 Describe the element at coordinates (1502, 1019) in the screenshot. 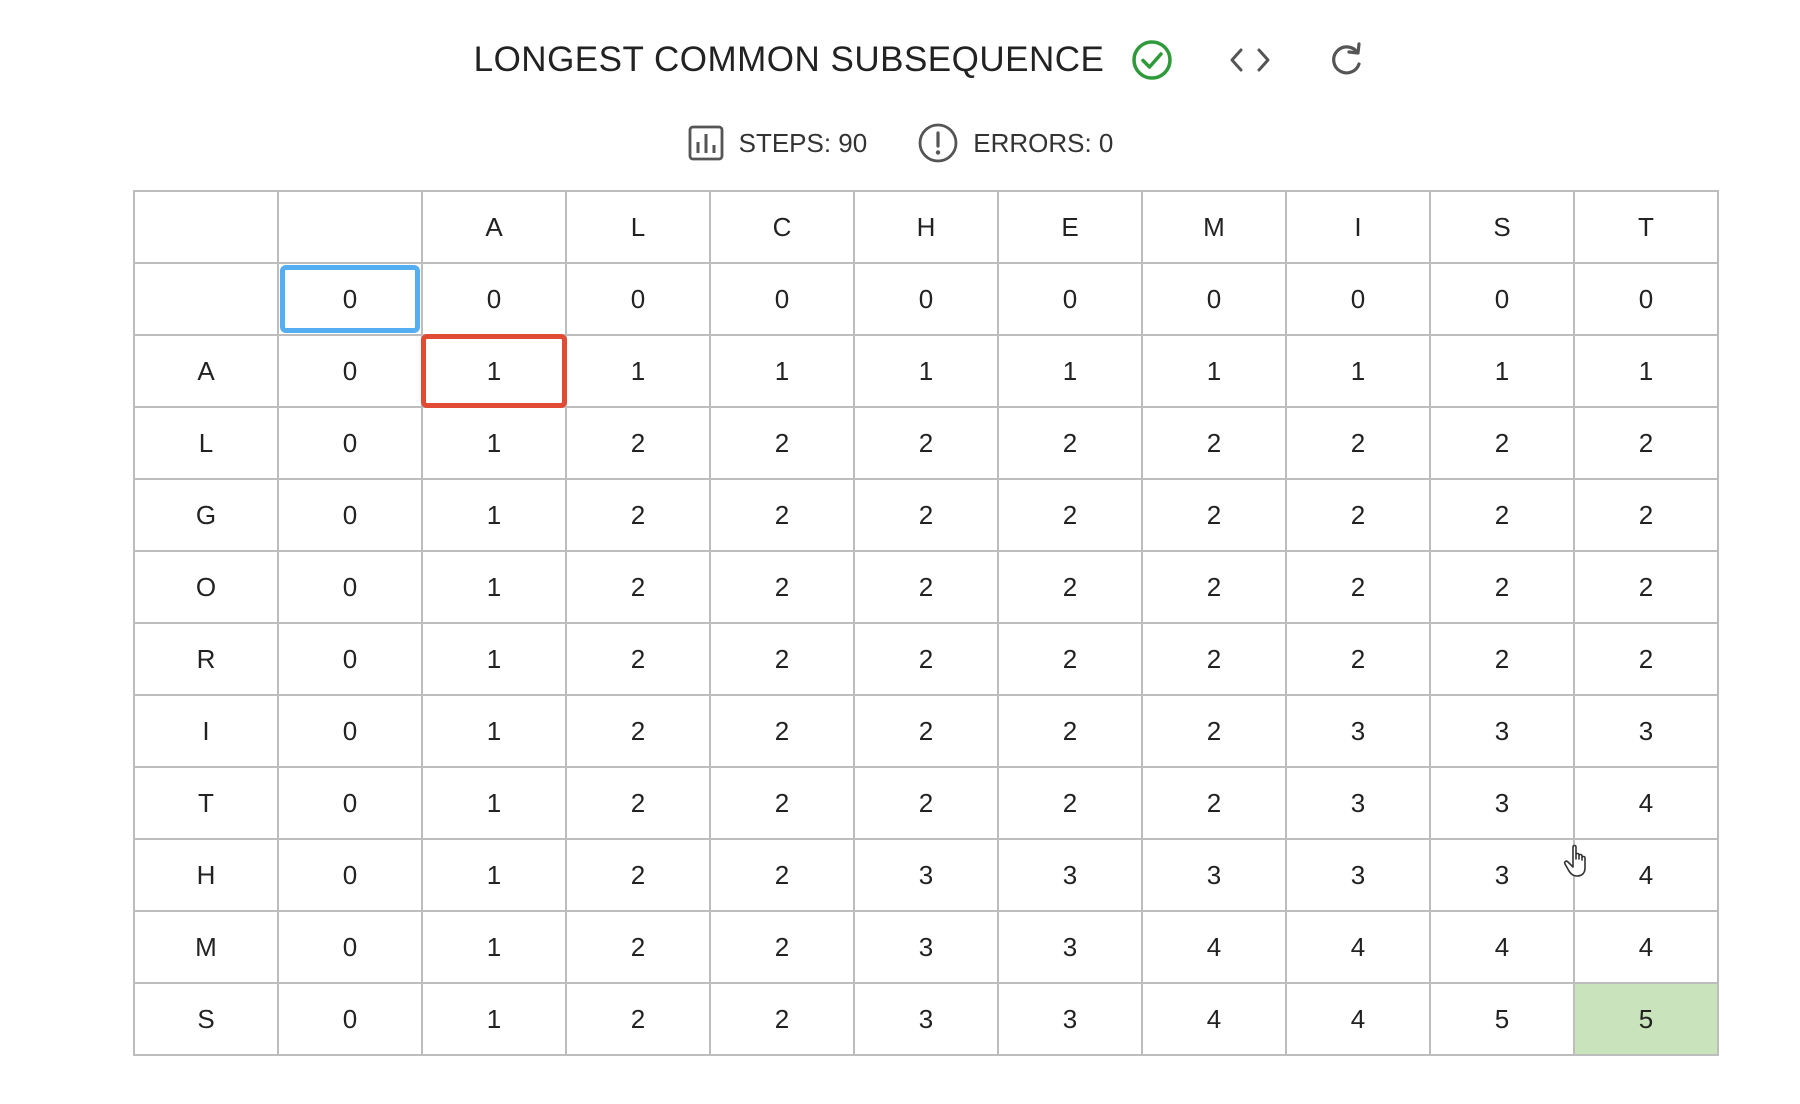

I see `dp-cell: 5` at that location.